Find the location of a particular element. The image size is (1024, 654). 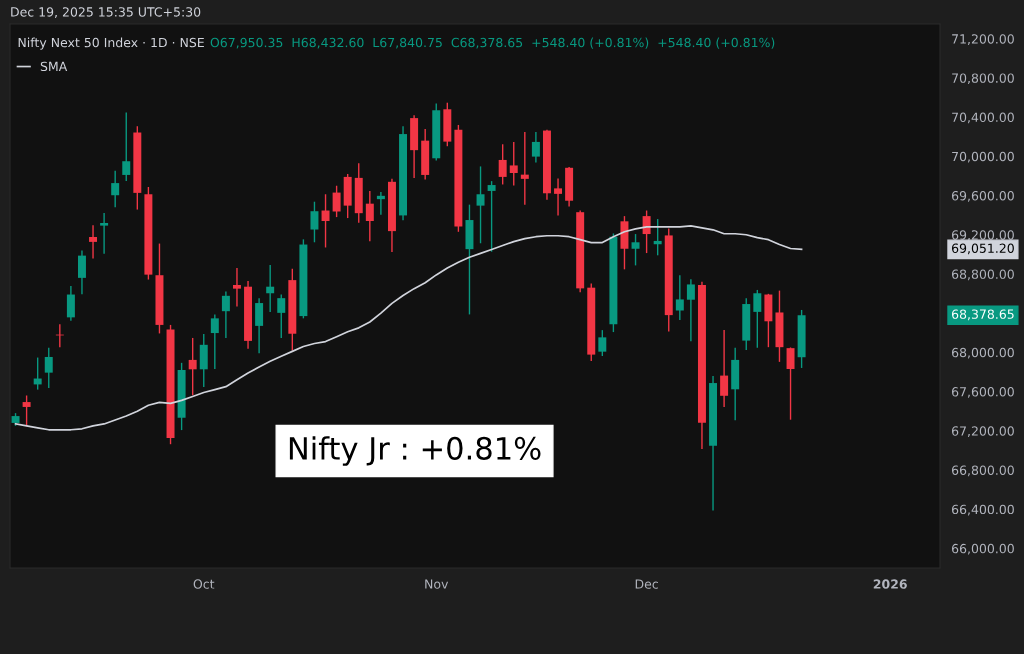

text: 68,378.65 is located at coordinates (982, 315).